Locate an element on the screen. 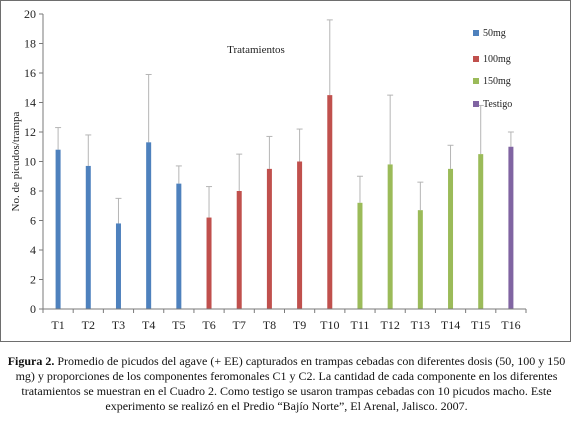 Image resolution: width=573 pixels, height=446 pixels. x-axis-title: Tratamientos is located at coordinates (256, 50).